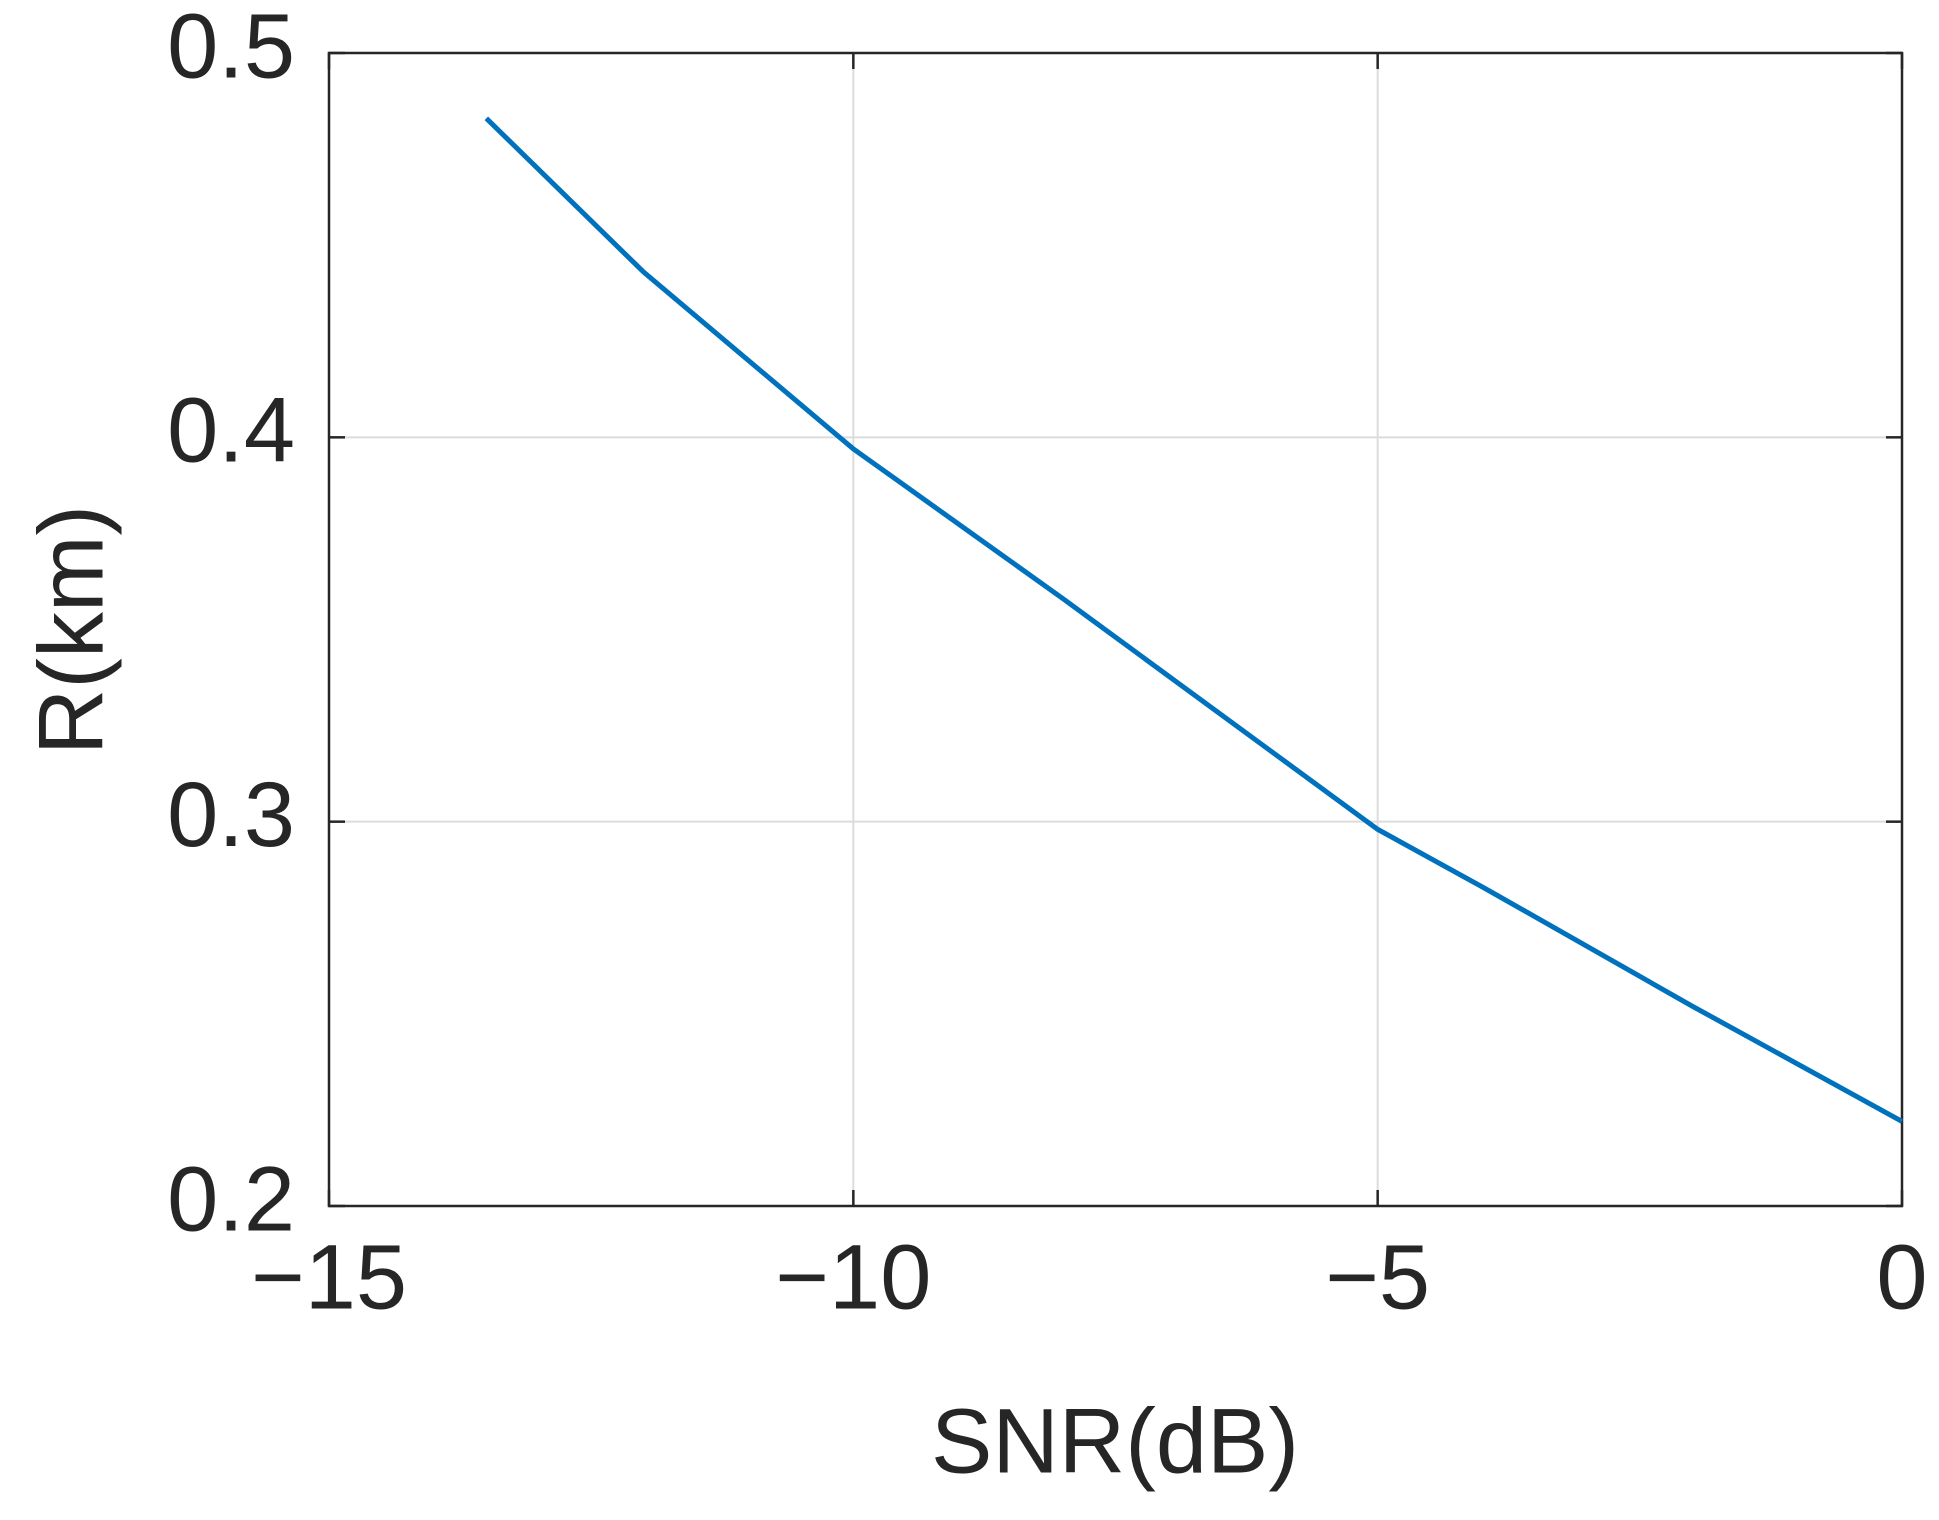 The width and height of the screenshot is (1939, 1520). Describe the element at coordinates (231, 431) in the screenshot. I see `y-tick-label: 0.4` at that location.